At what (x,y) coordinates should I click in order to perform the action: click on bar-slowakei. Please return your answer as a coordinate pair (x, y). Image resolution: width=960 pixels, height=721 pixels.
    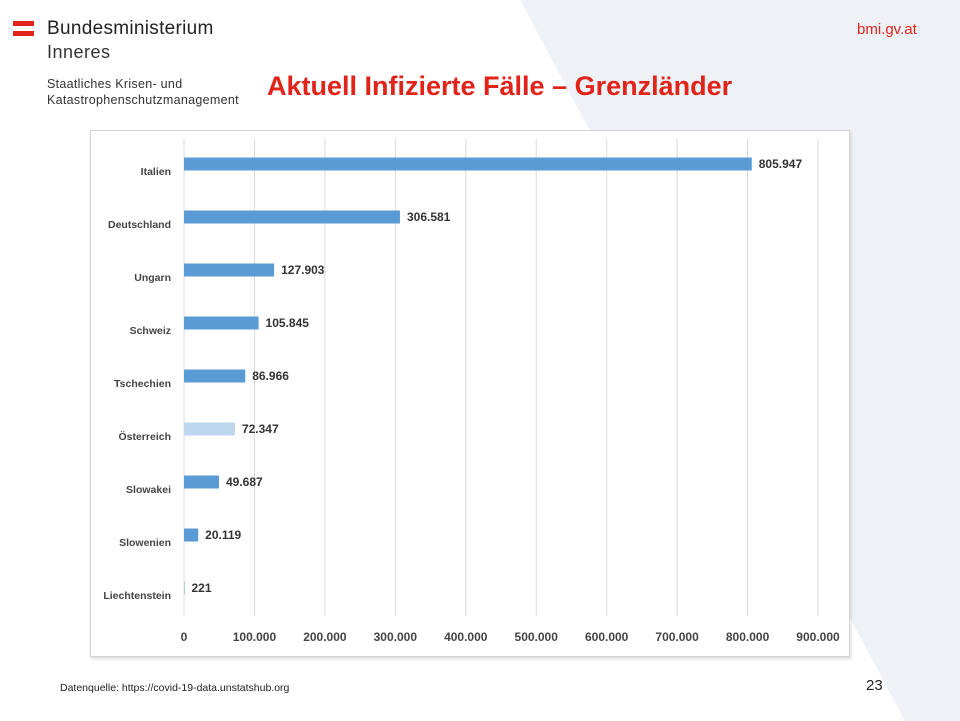
    Looking at the image, I should click on (202, 482).